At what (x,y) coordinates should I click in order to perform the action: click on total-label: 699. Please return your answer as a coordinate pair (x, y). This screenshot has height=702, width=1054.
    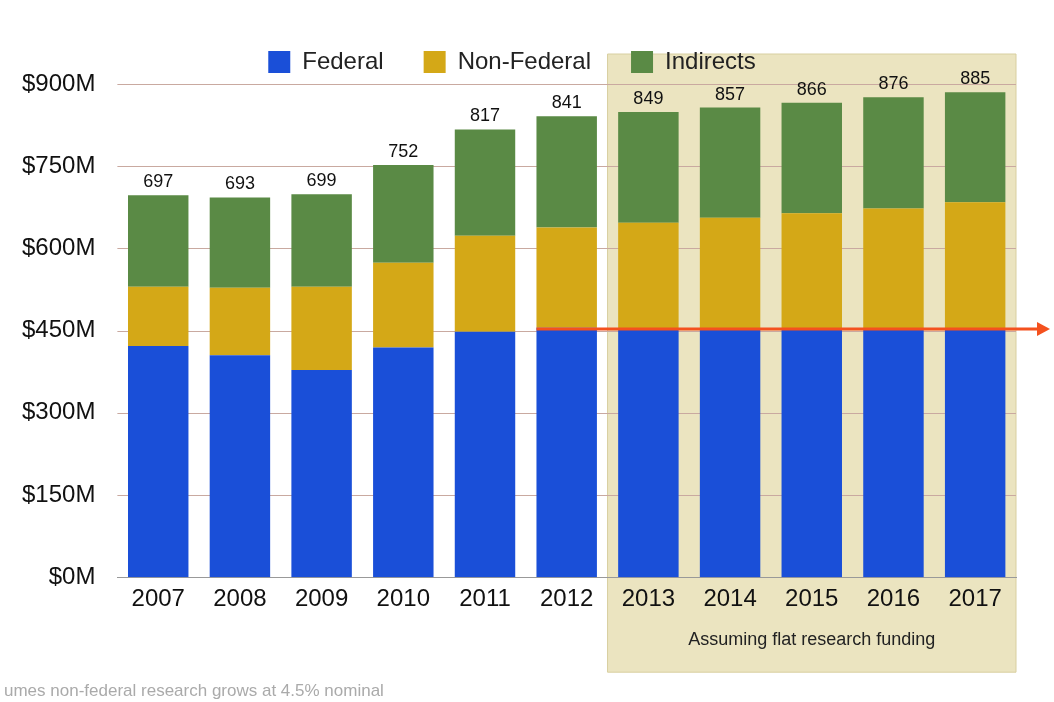
    Looking at the image, I should click on (321, 180).